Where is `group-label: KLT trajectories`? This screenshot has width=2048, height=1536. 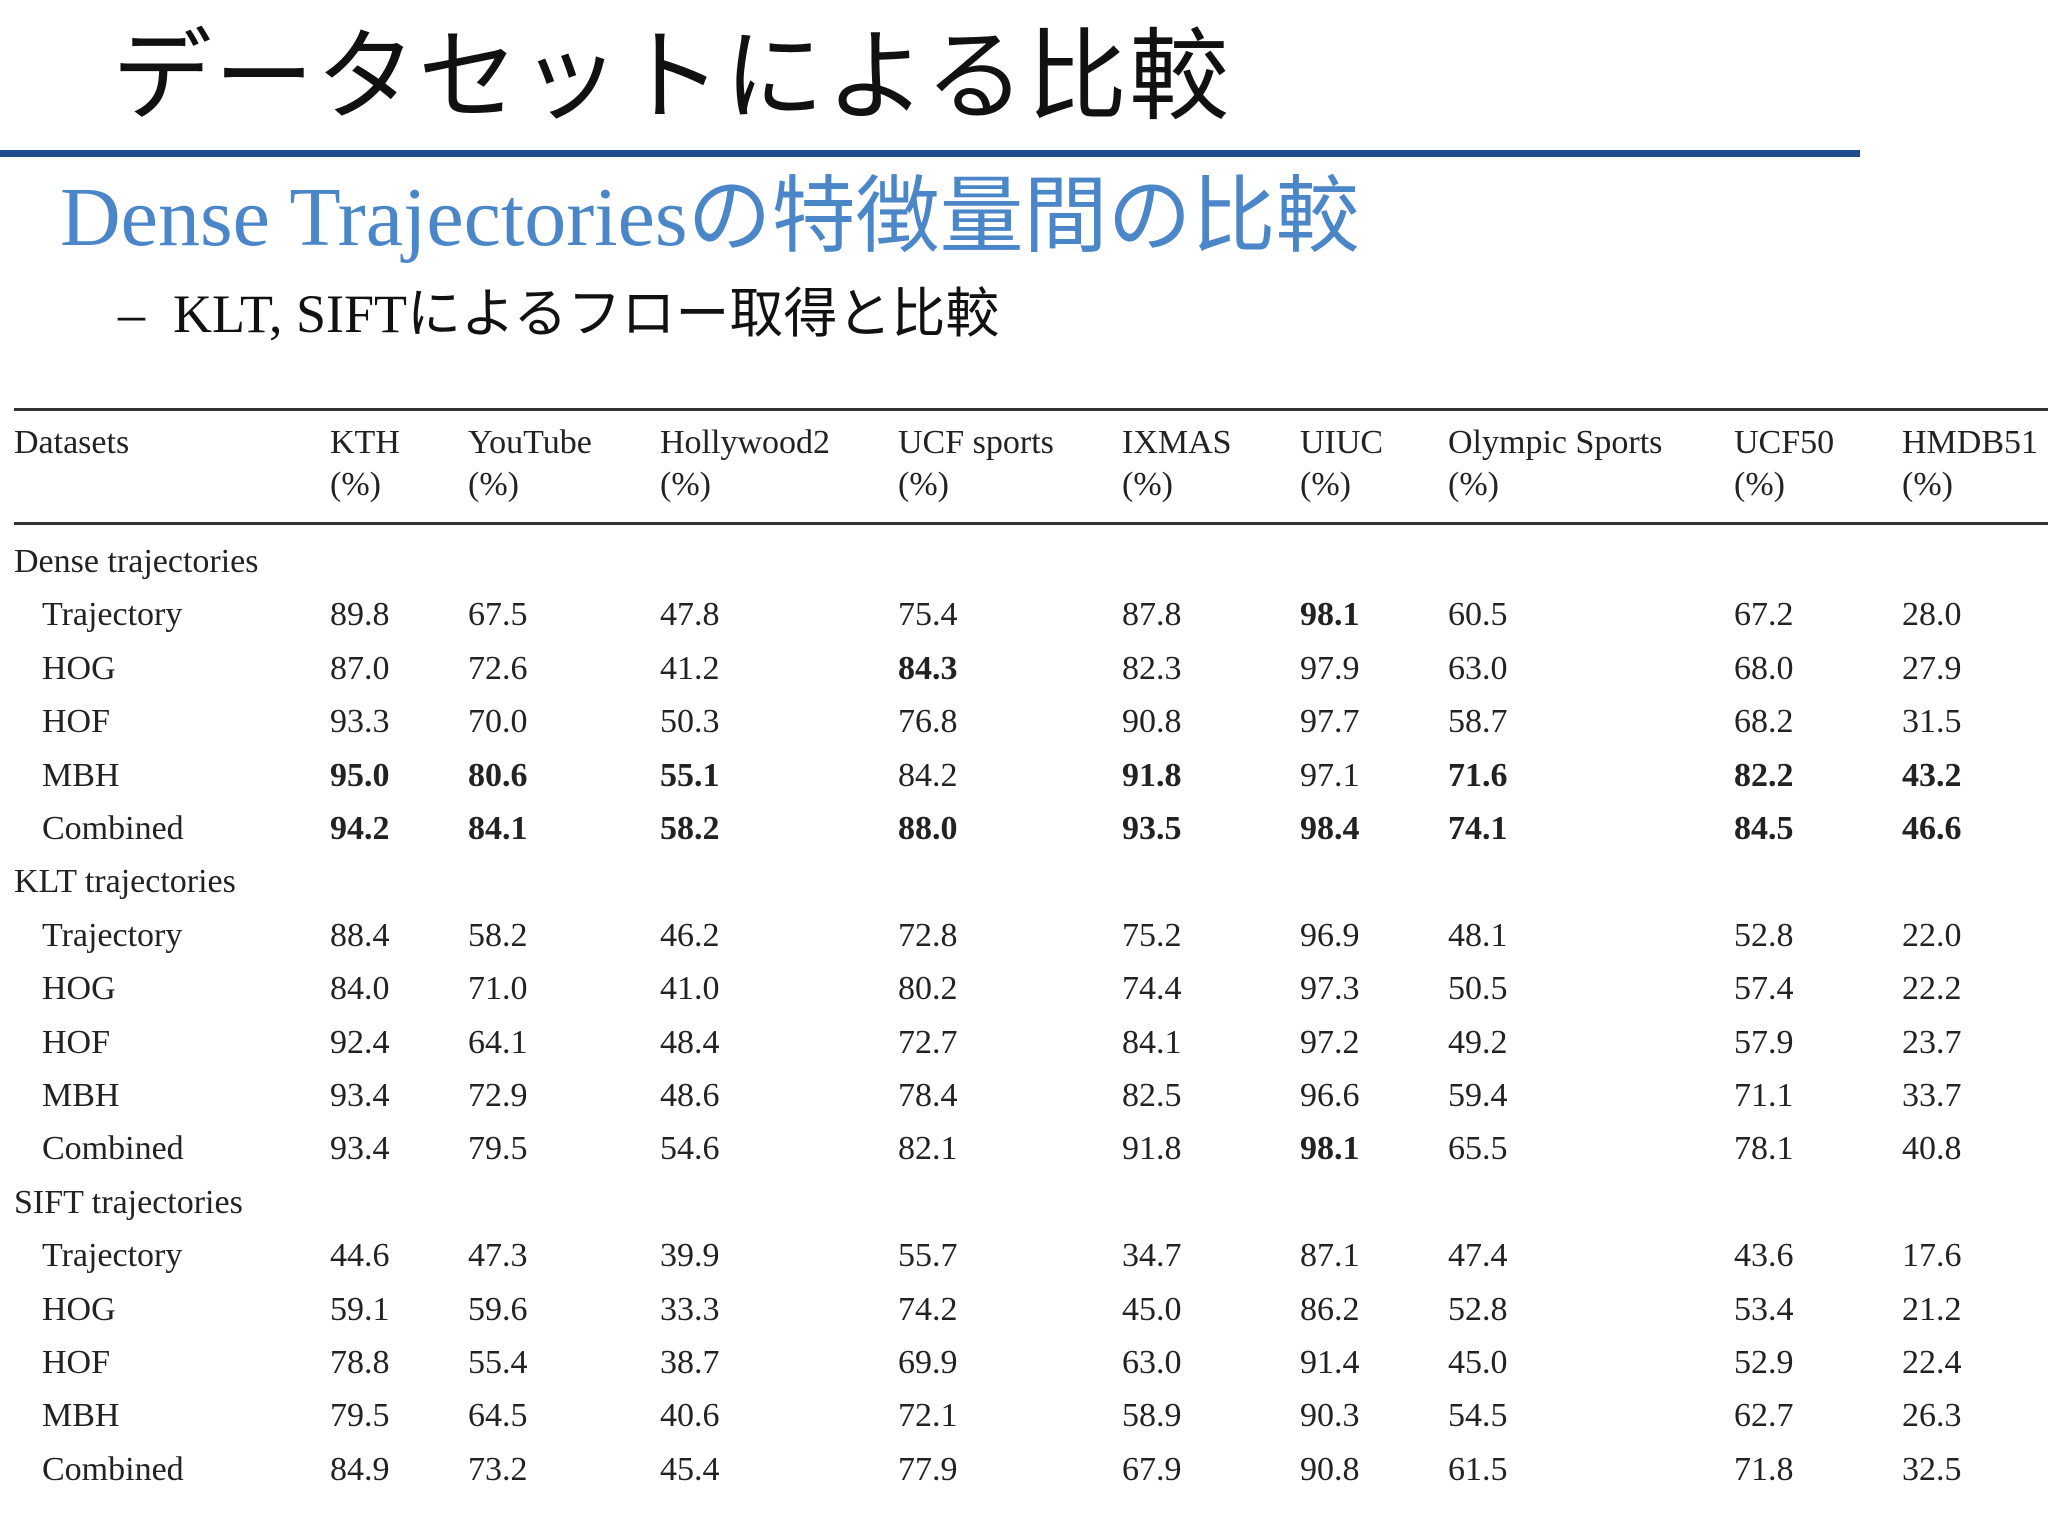
group-label: KLT trajectories is located at coordinates (125, 882).